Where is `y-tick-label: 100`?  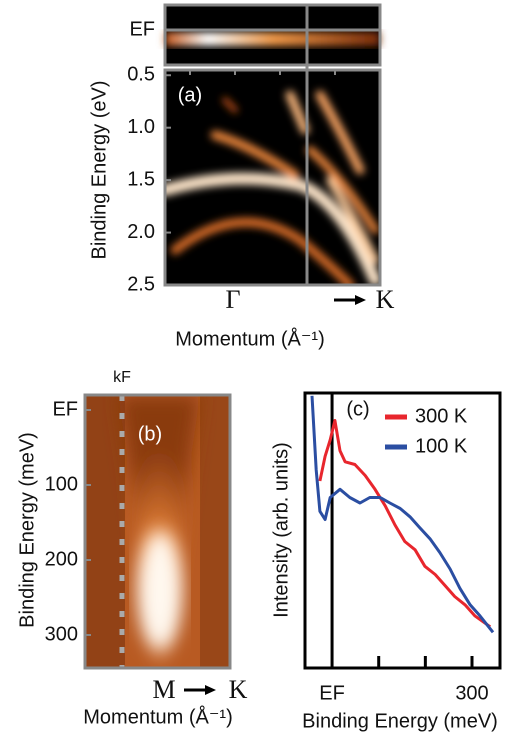 y-tick-label: 100 is located at coordinates (61, 484).